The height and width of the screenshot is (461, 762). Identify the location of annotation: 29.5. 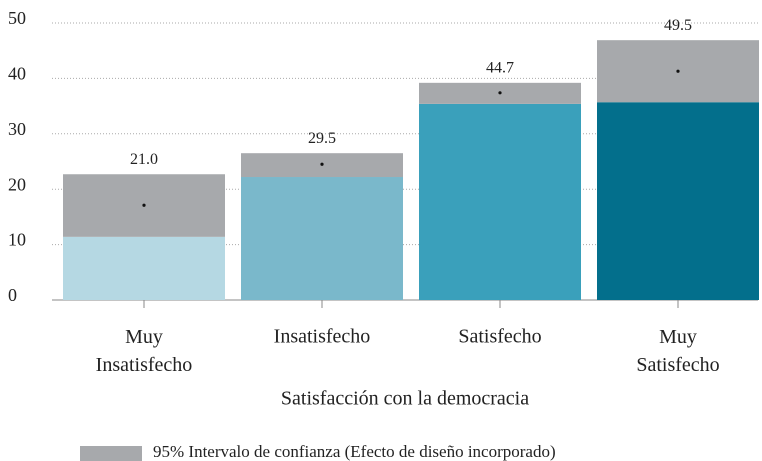
(322, 138).